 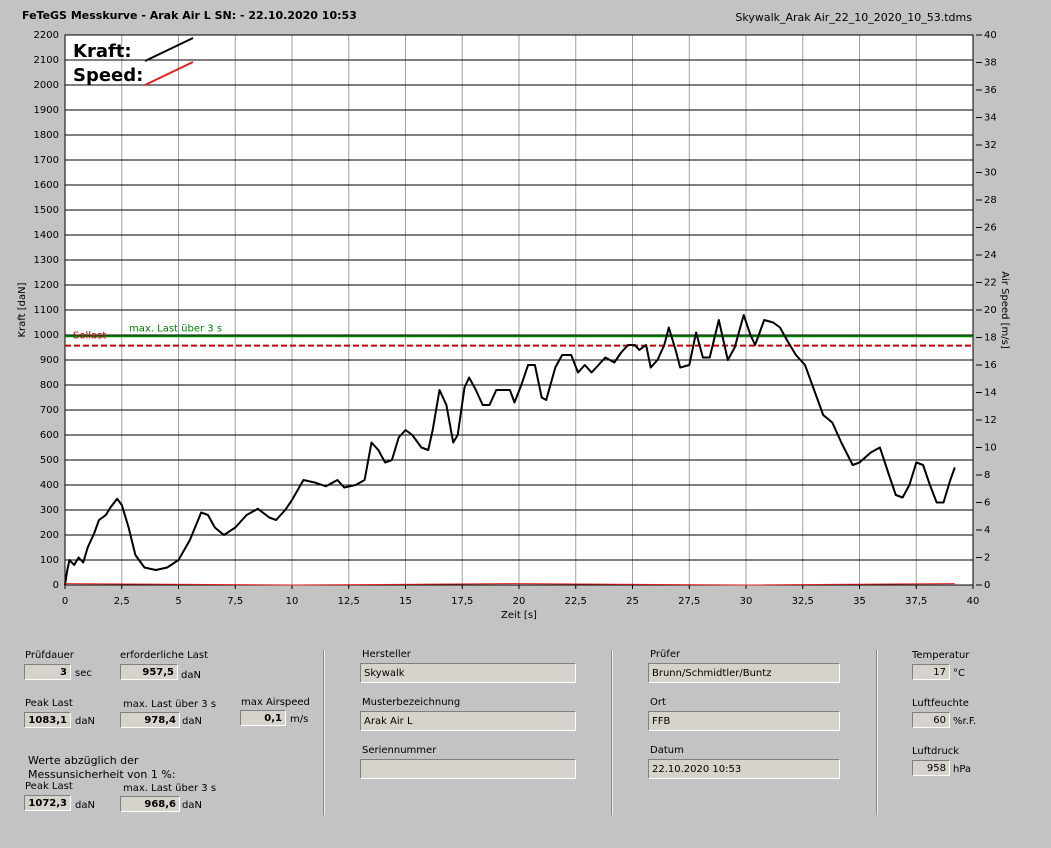 What do you see at coordinates (149, 672) in the screenshot?
I see `field: 957,5` at bounding box center [149, 672].